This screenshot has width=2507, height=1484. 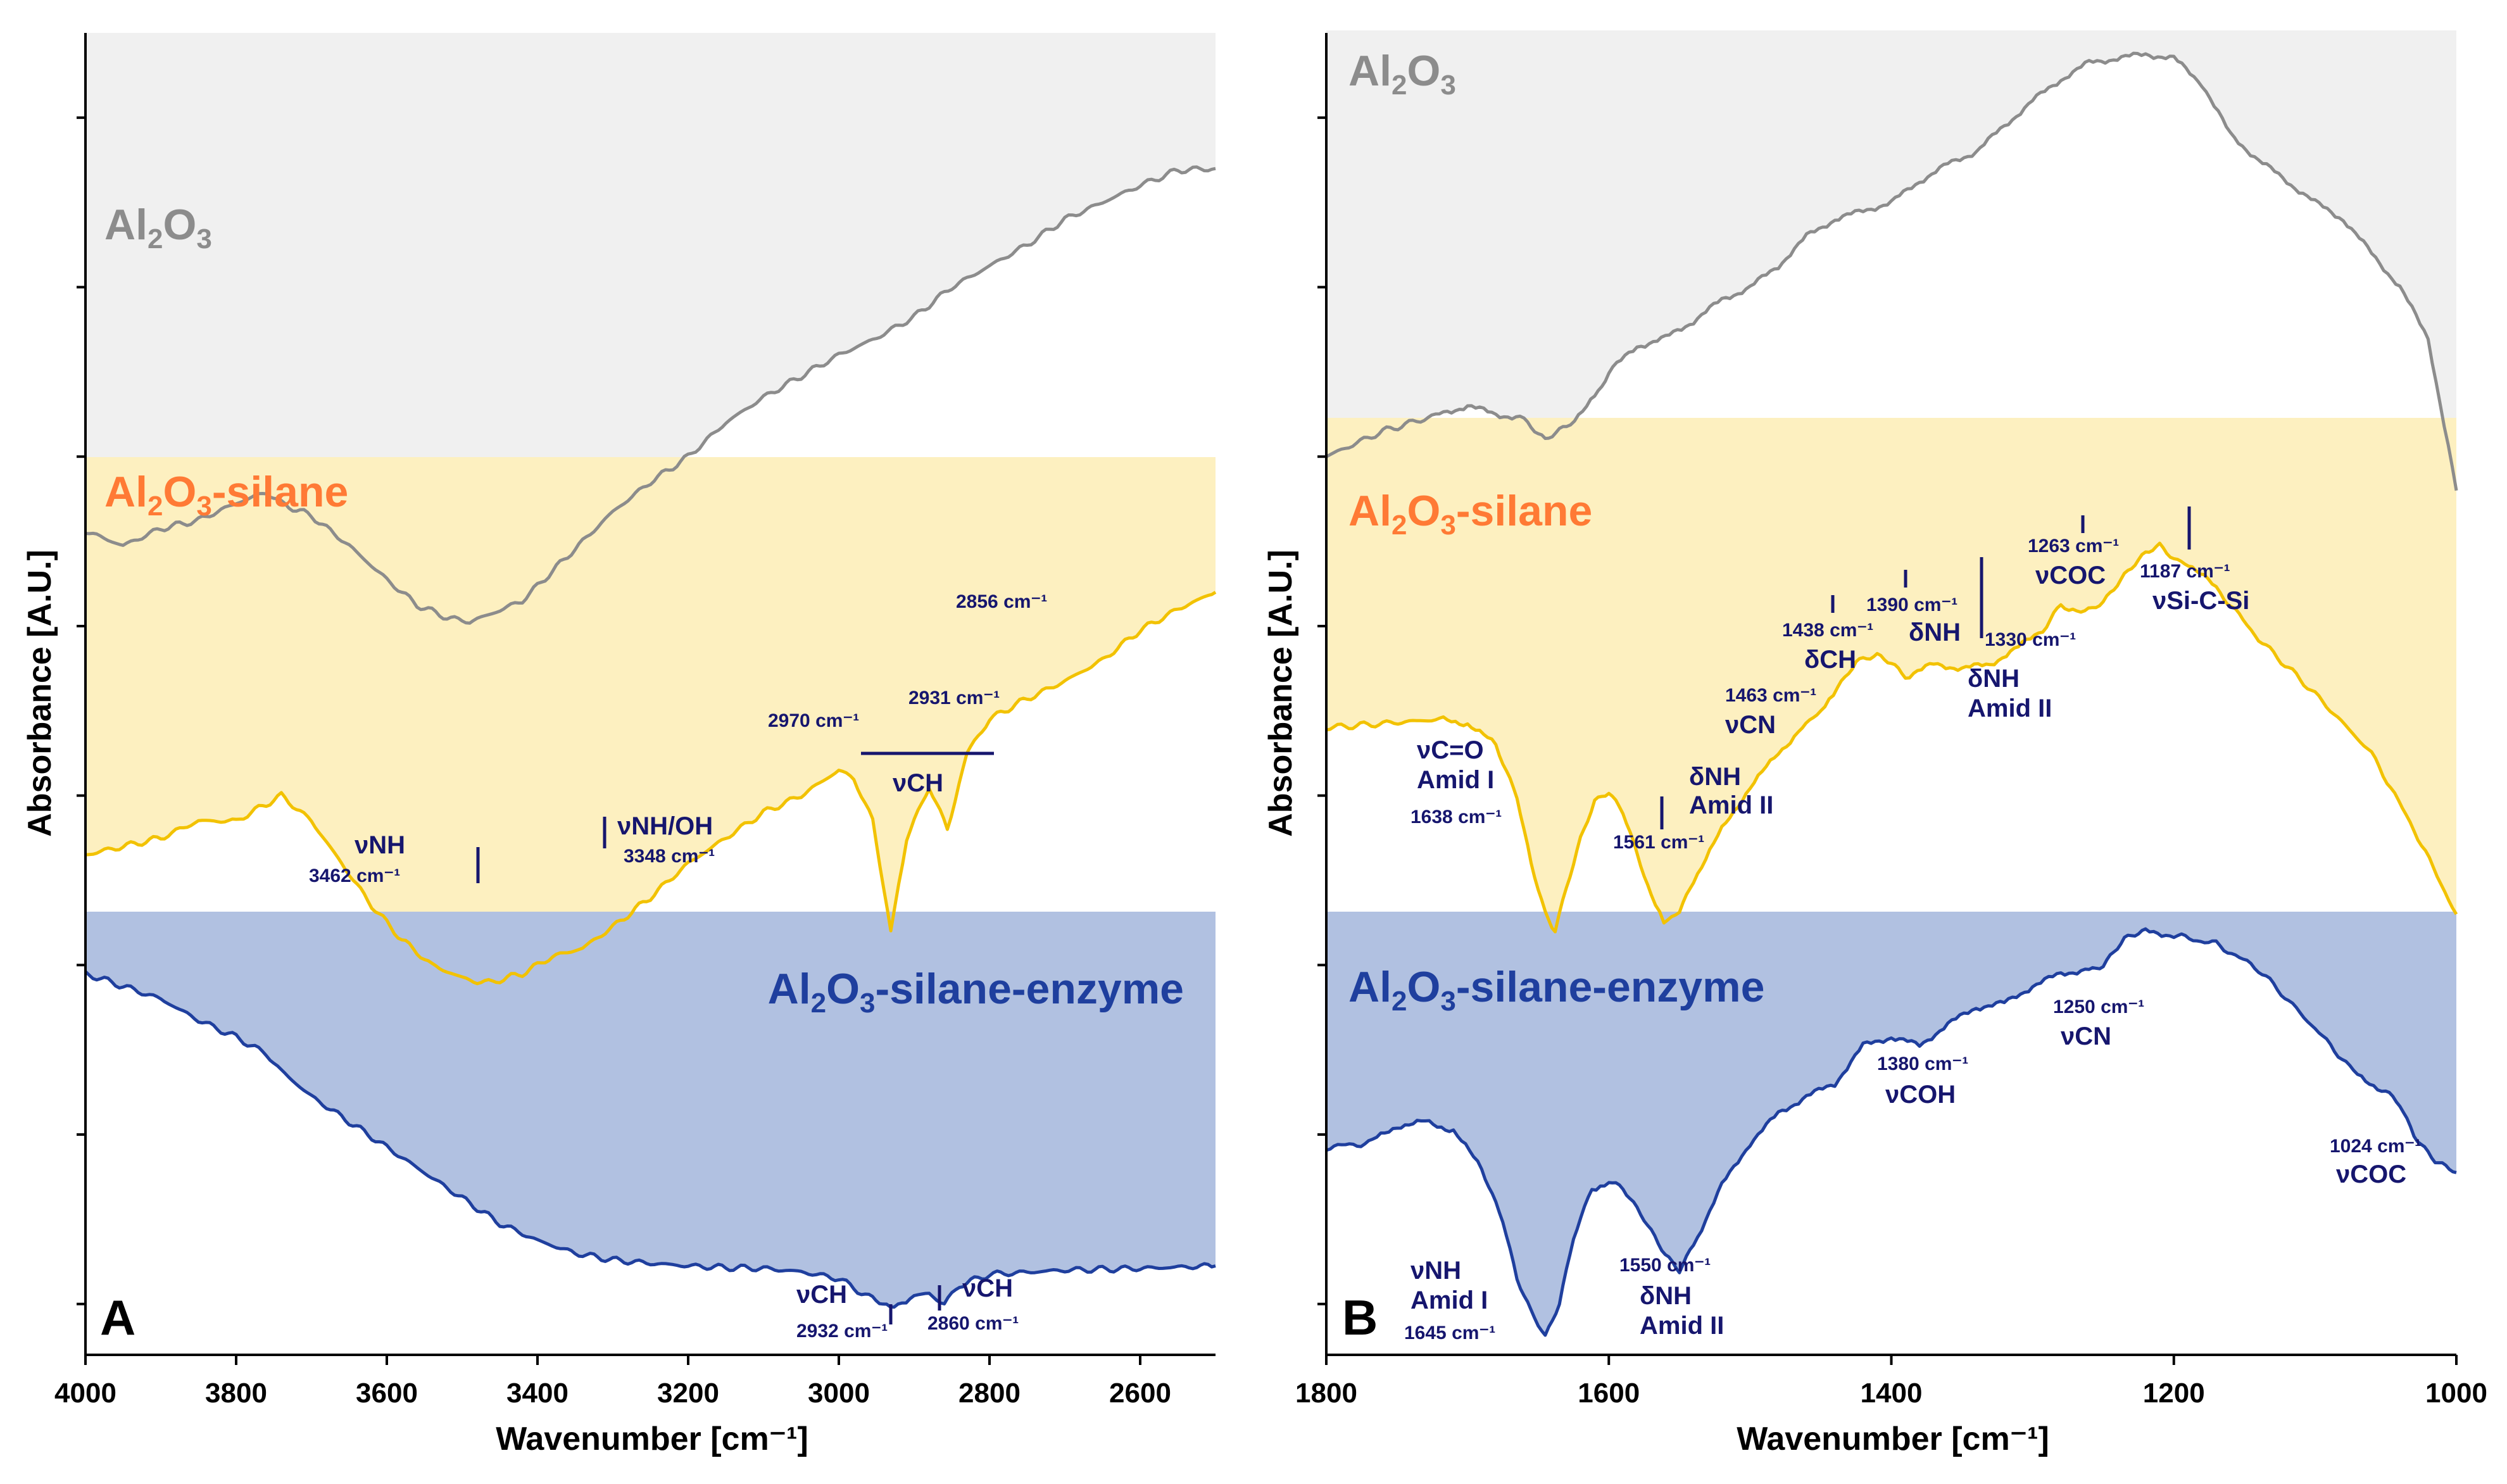 I want to click on ann-b-1187-label: νSi-C-Si, so click(x=2200, y=601).